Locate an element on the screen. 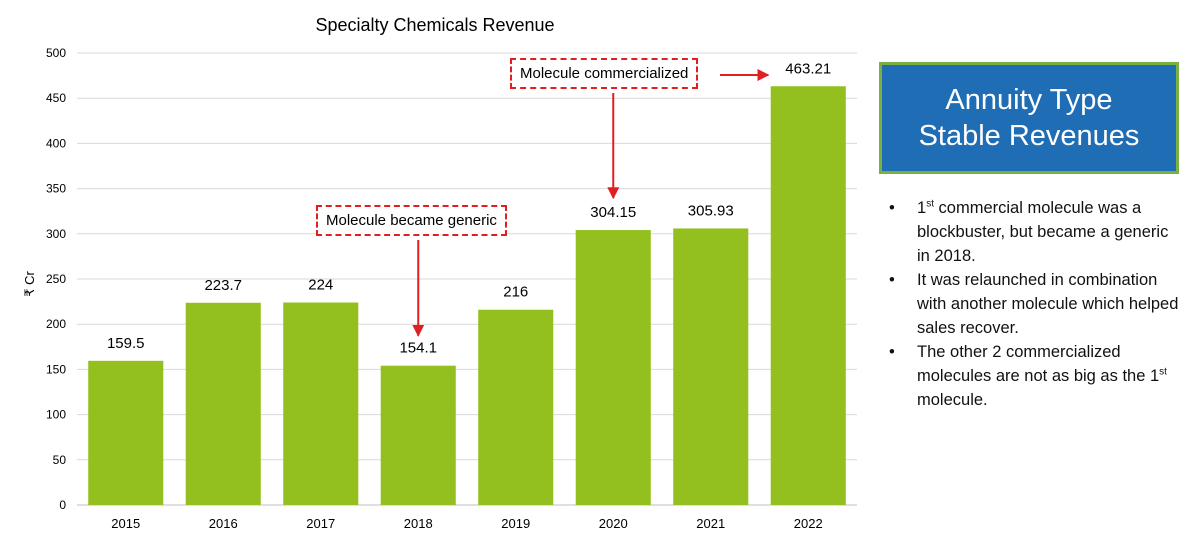 The width and height of the screenshot is (1200, 541). x-tick-label: 2019 is located at coordinates (515, 523).